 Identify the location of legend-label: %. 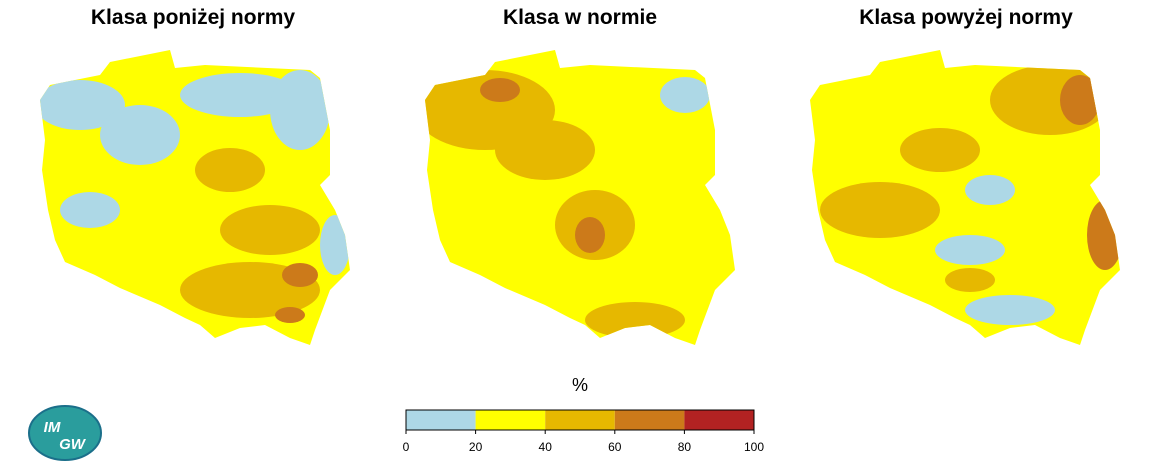
(580, 385).